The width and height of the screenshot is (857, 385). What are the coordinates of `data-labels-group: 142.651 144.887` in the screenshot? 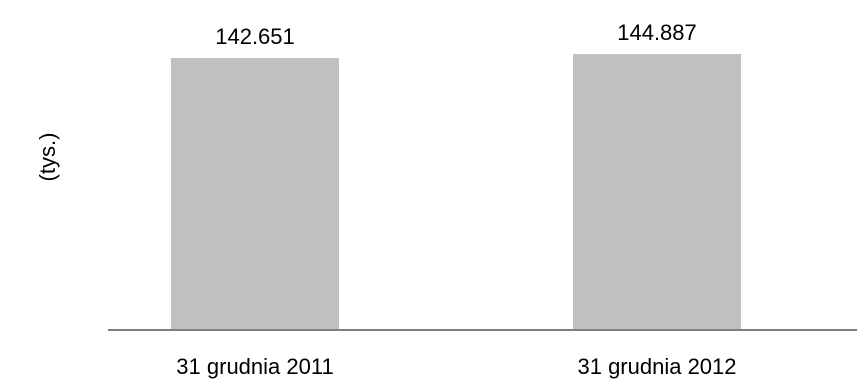 It's located at (456, 34).